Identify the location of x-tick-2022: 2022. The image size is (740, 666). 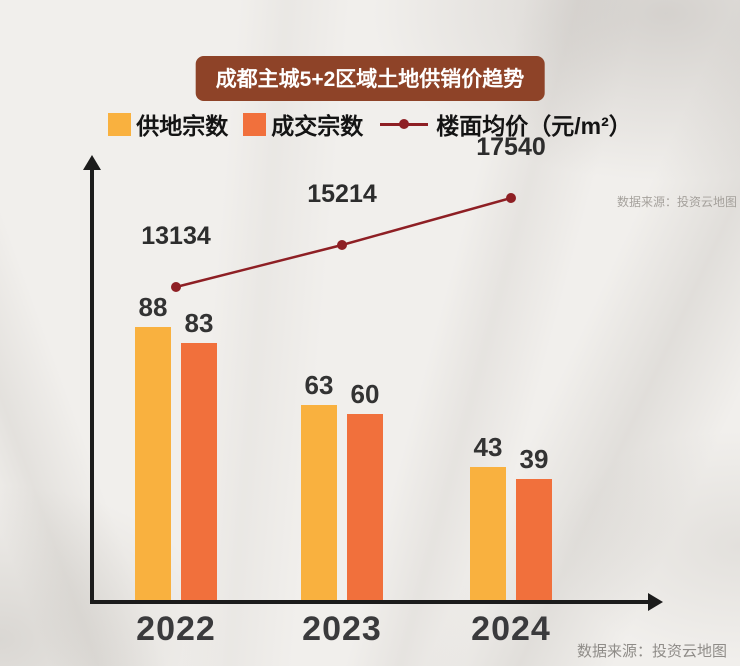
(176, 629).